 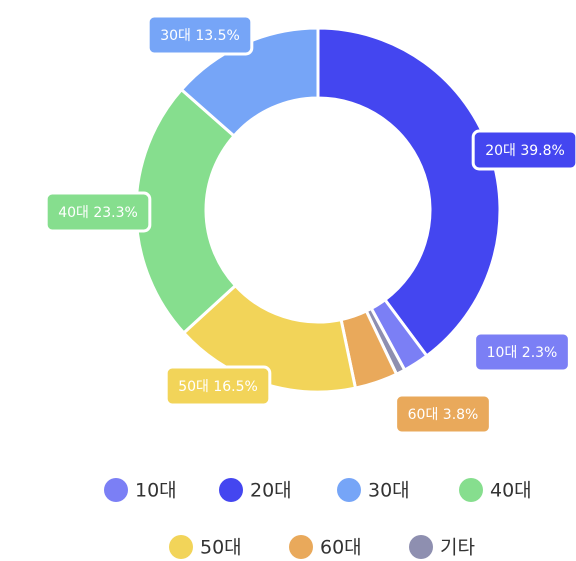 I want to click on value-label: 30대 13.5%, so click(x=200, y=36).